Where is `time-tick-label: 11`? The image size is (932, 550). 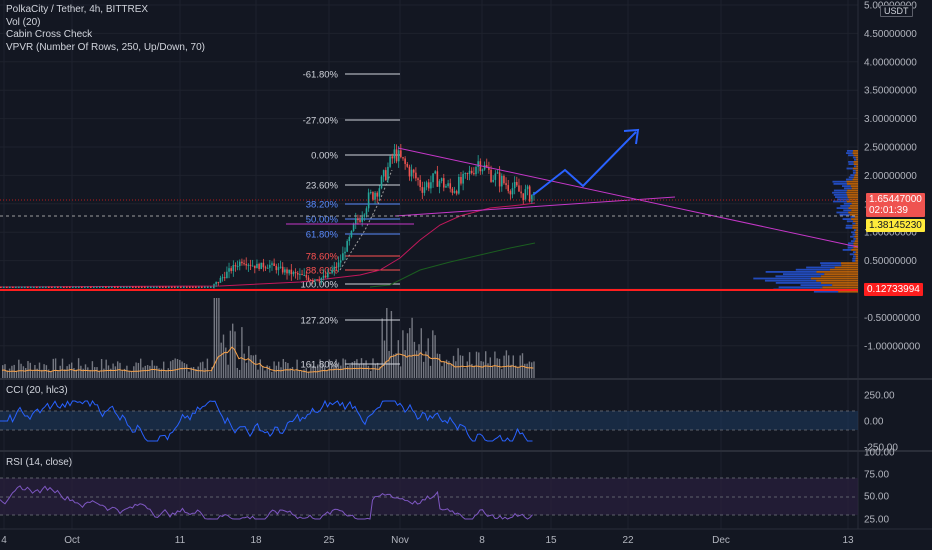
time-tick-label: 11 is located at coordinates (180, 540).